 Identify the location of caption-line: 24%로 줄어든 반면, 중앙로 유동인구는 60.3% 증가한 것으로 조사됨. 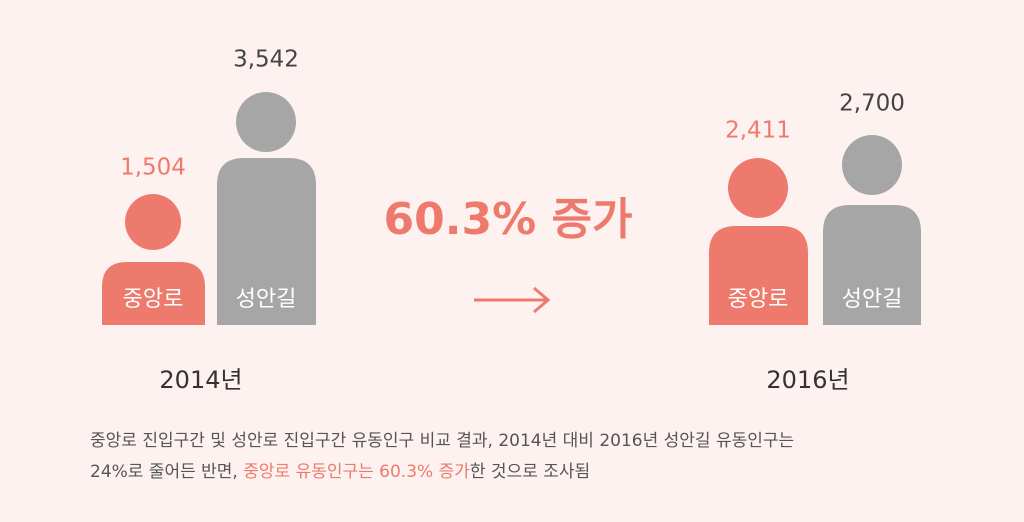
(340, 472).